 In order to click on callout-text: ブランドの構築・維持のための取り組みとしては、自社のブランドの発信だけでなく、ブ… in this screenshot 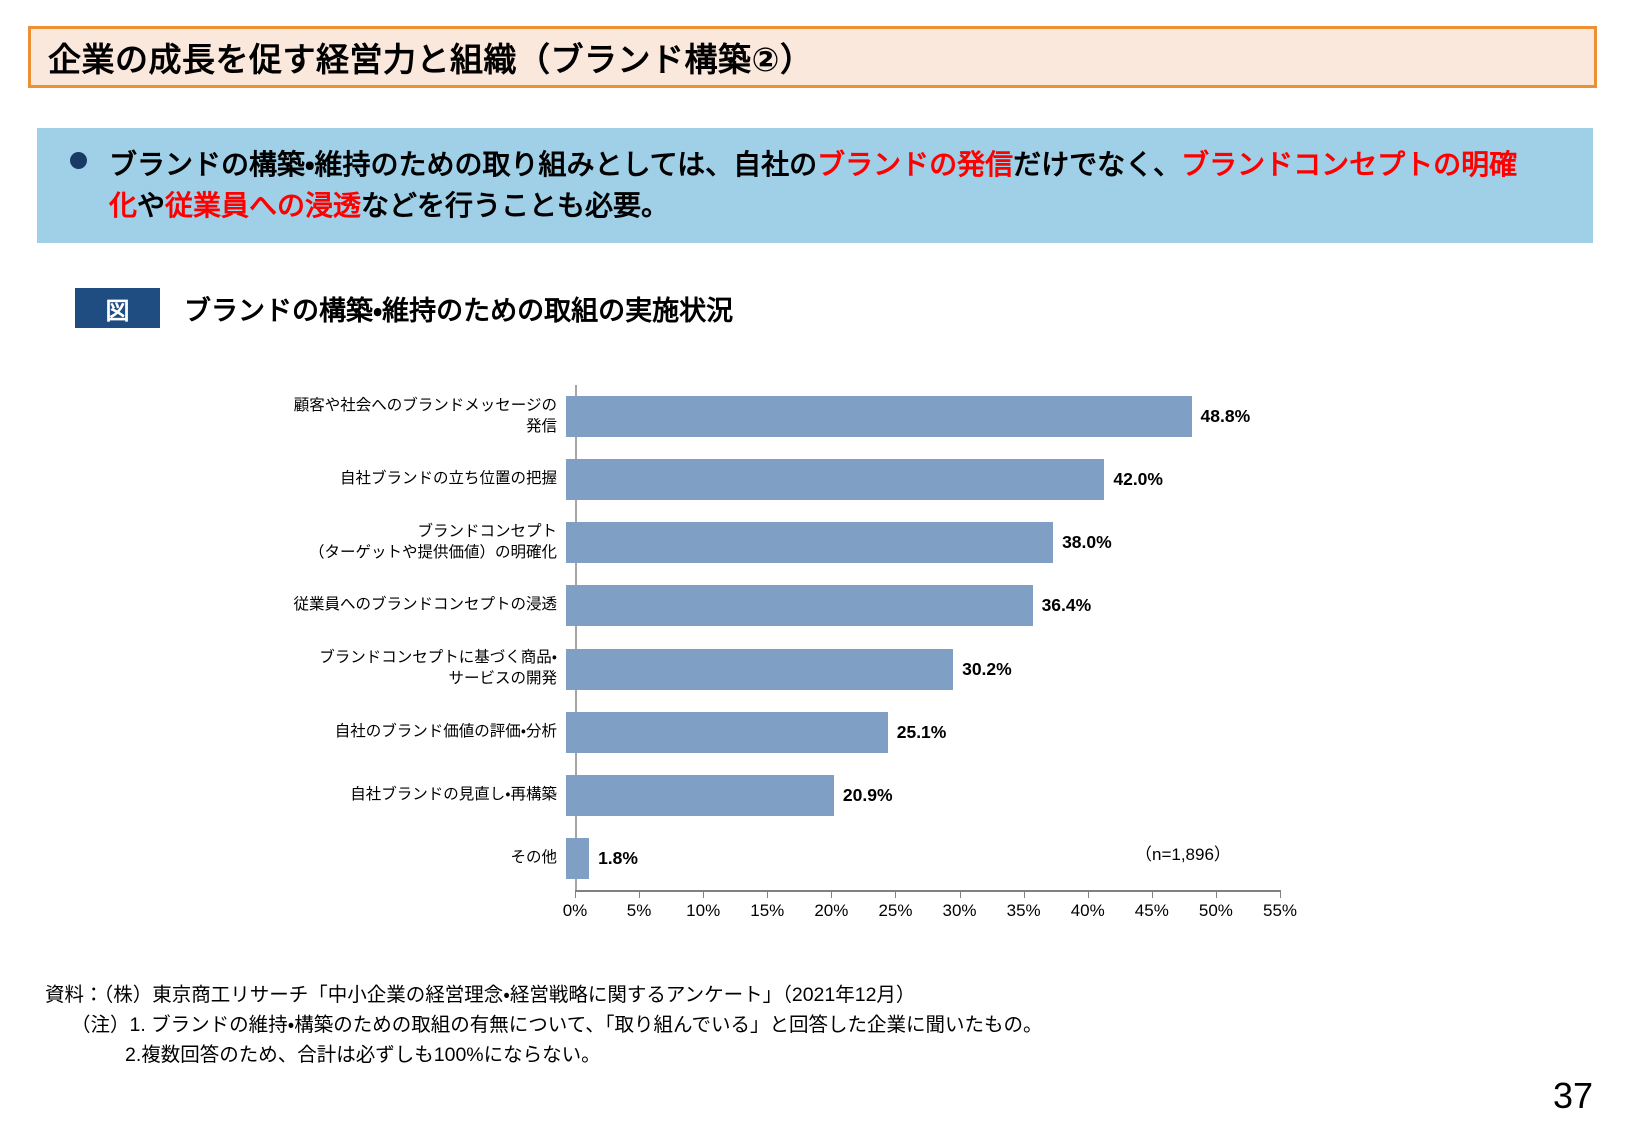, I will do `click(819, 185)`.